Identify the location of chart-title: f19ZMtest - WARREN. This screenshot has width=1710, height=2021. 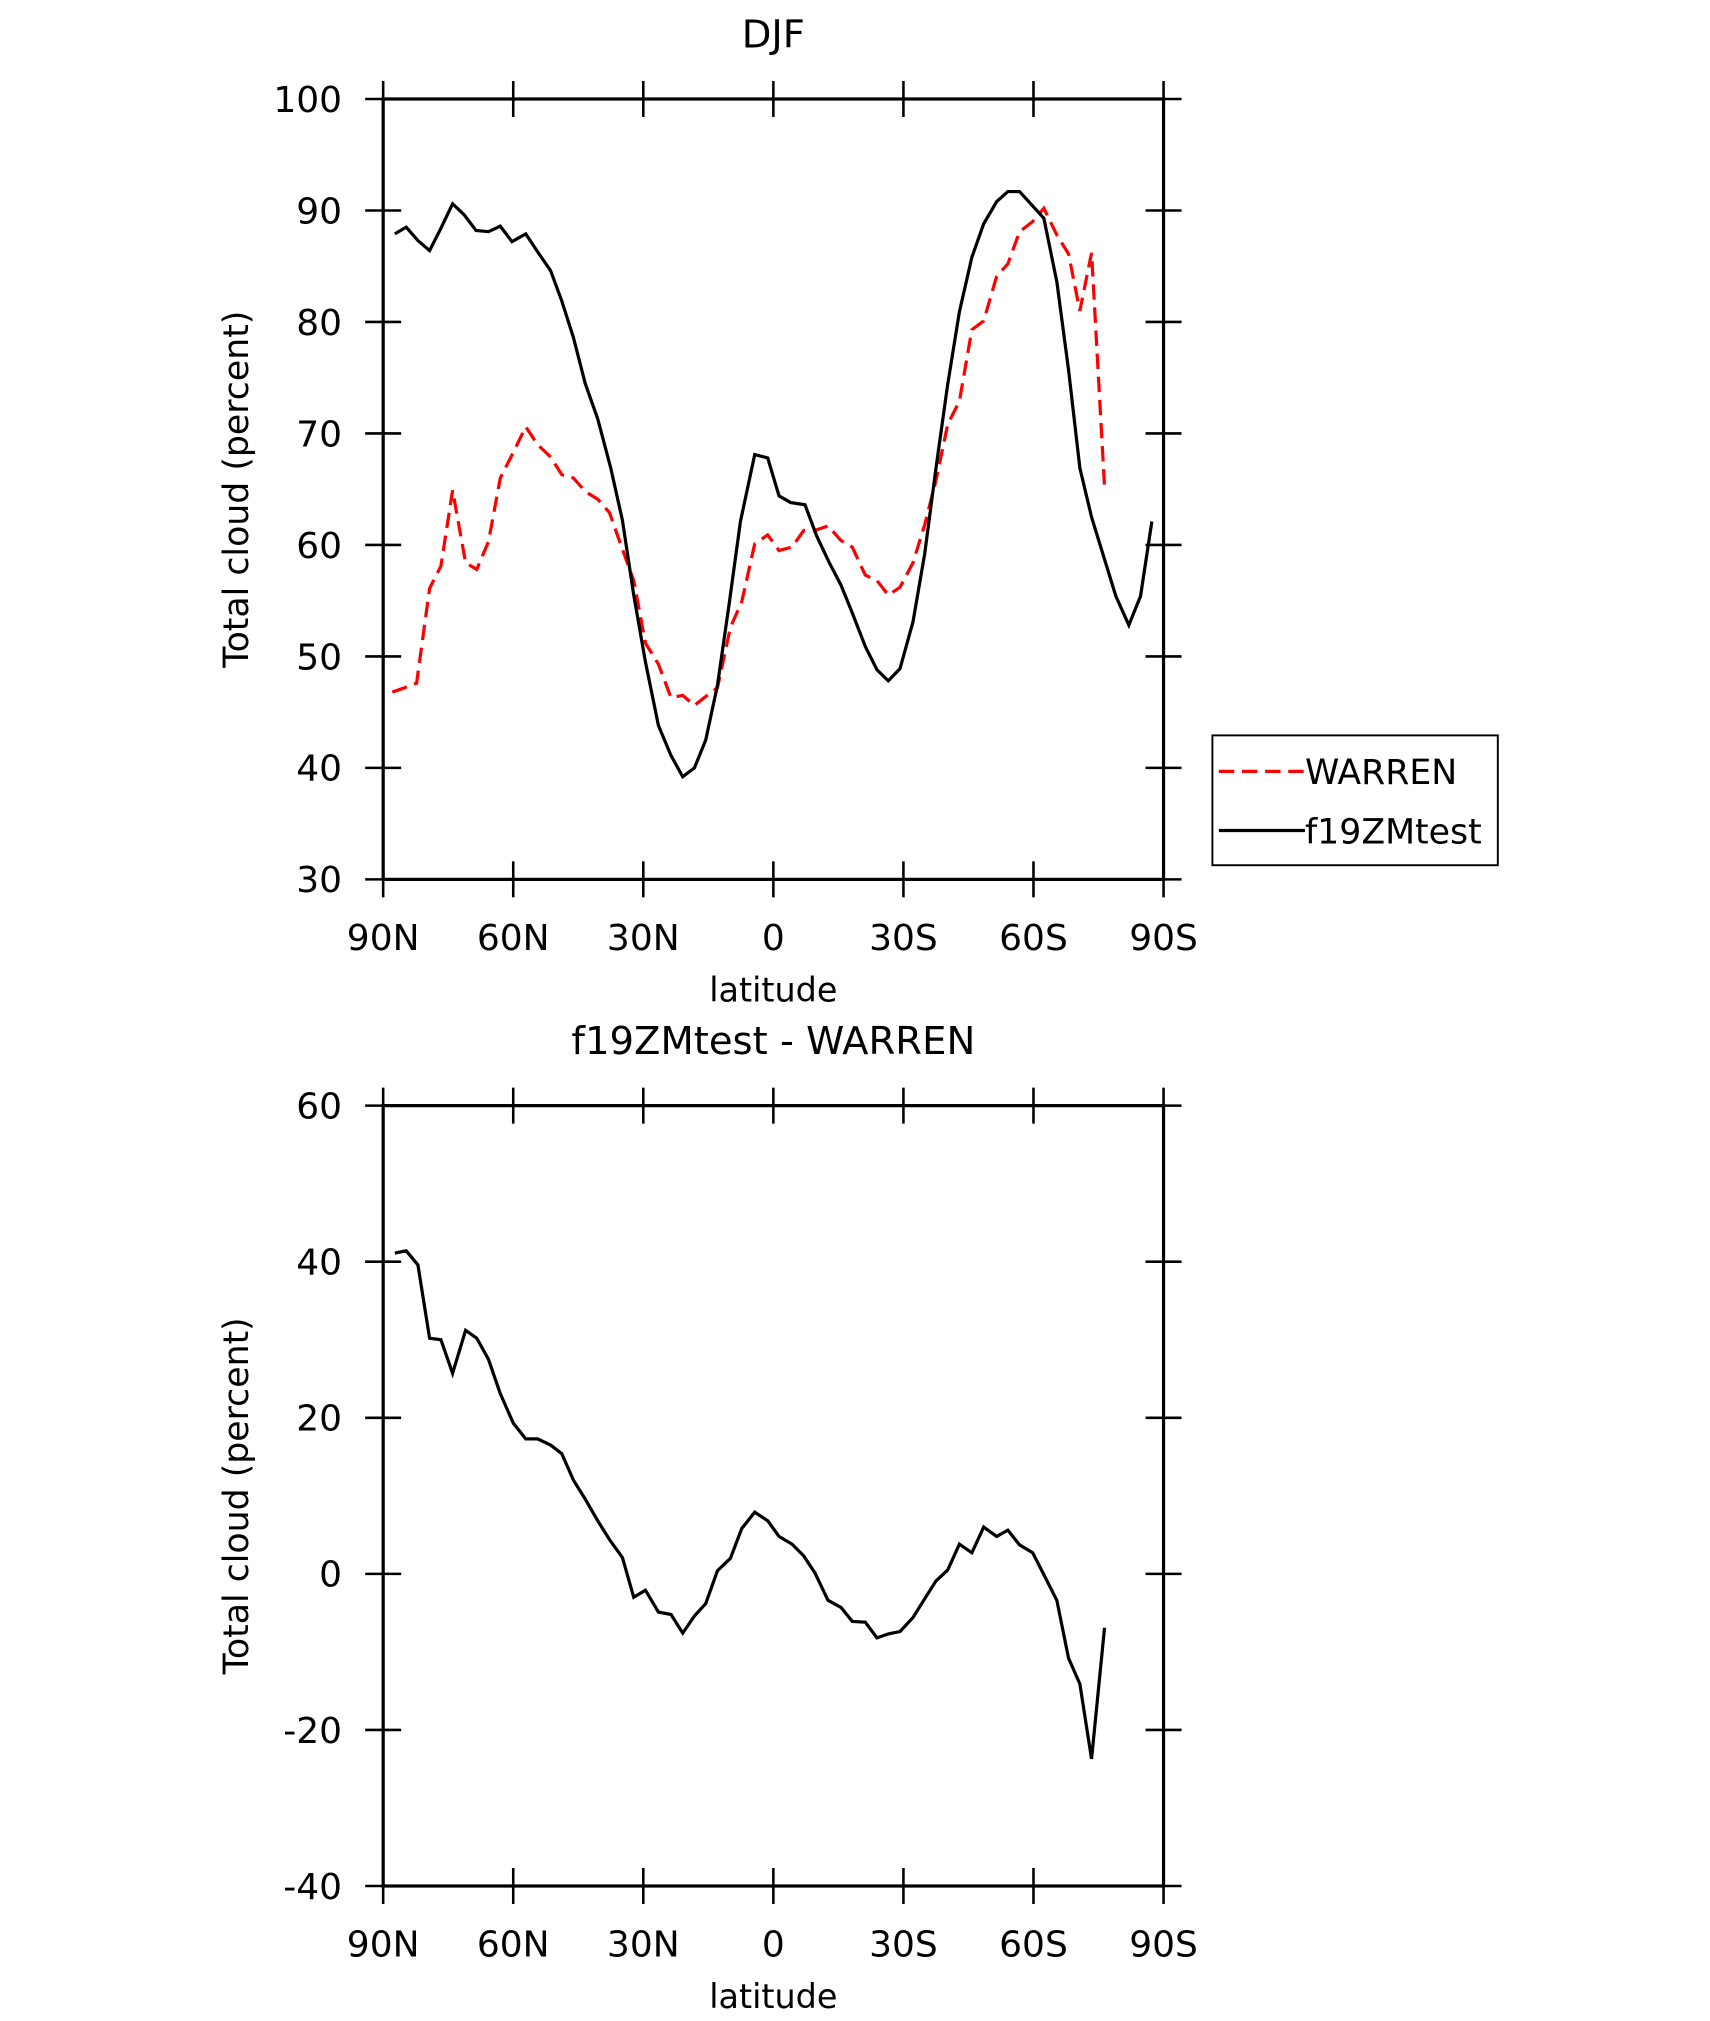
(773, 1041).